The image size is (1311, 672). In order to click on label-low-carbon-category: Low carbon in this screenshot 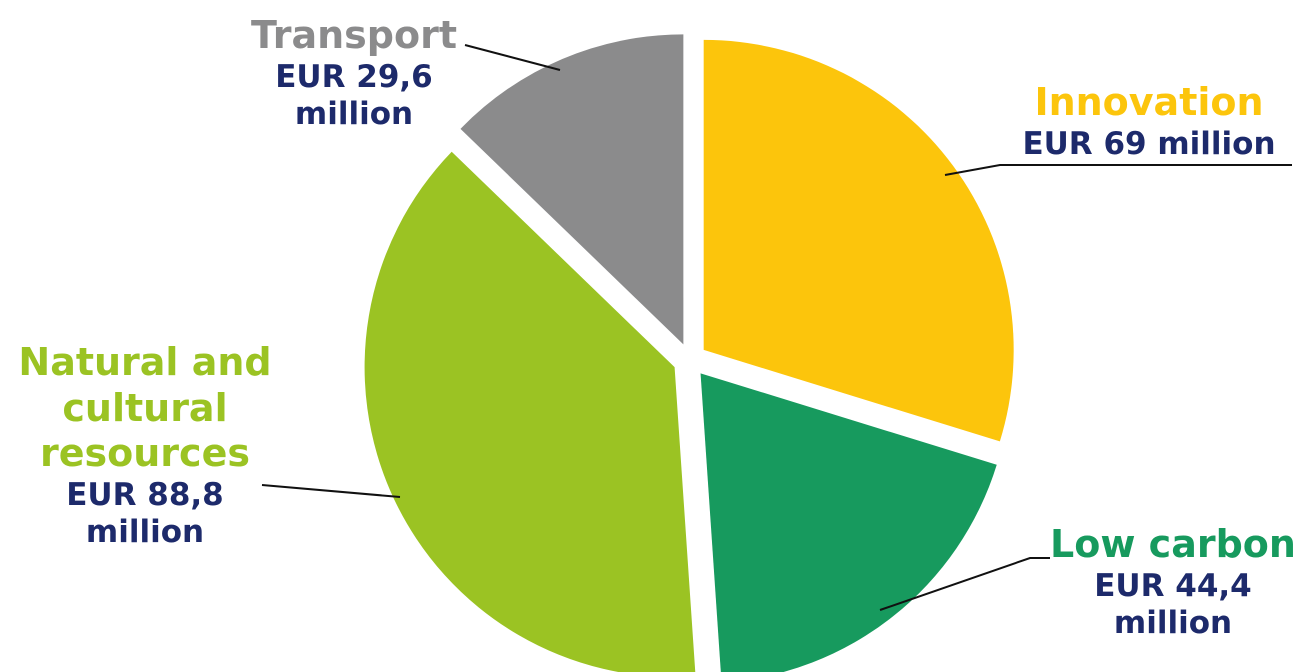, I will do `click(1173, 544)`.